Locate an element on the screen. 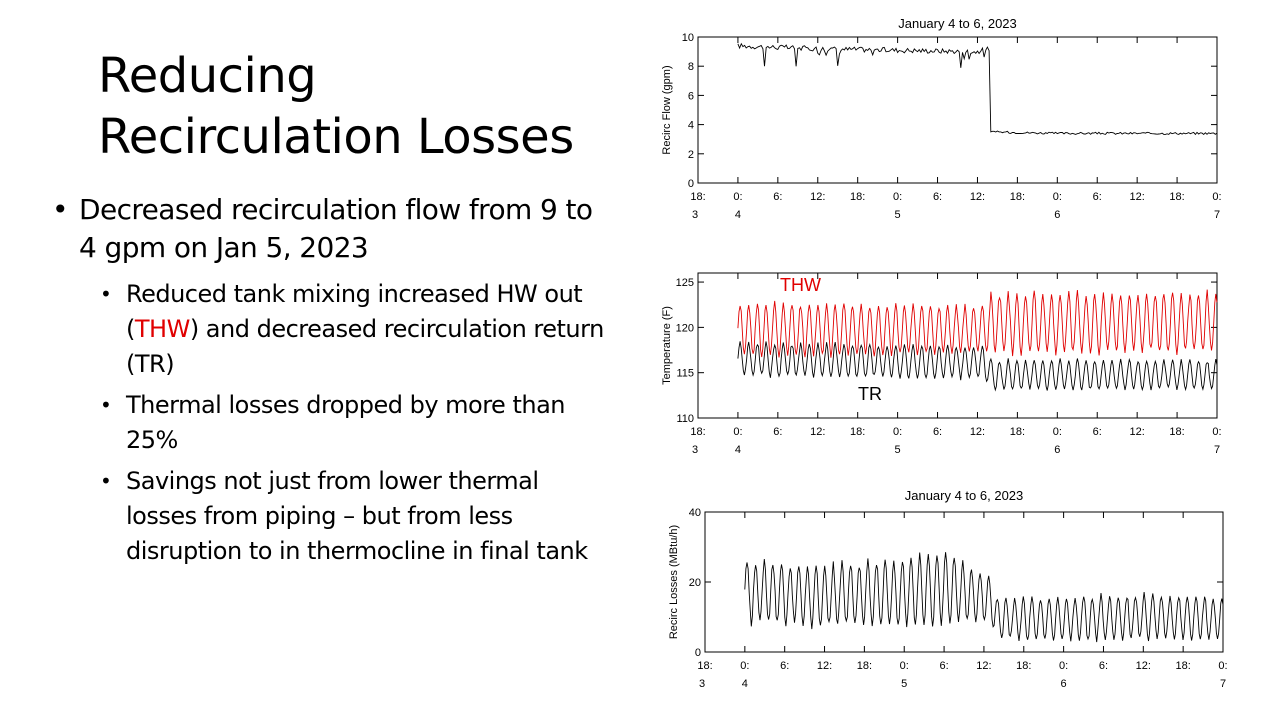 The width and height of the screenshot is (1280, 720). y-tick-label: 110 is located at coordinates (685, 419).